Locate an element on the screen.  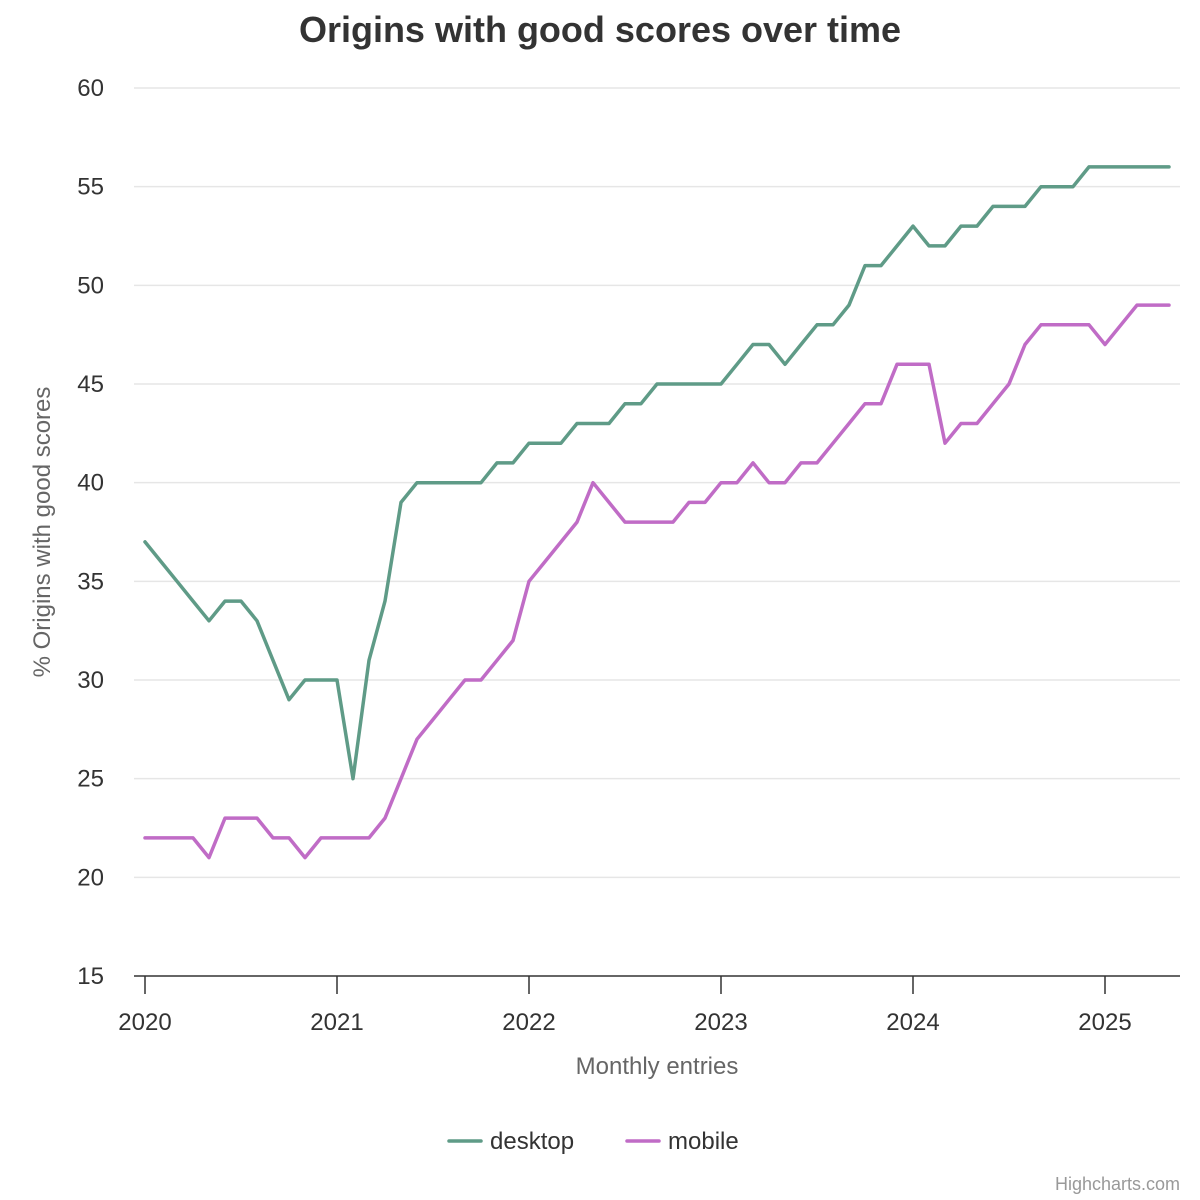
y-tick-label-40: 40 is located at coordinates (90, 483).